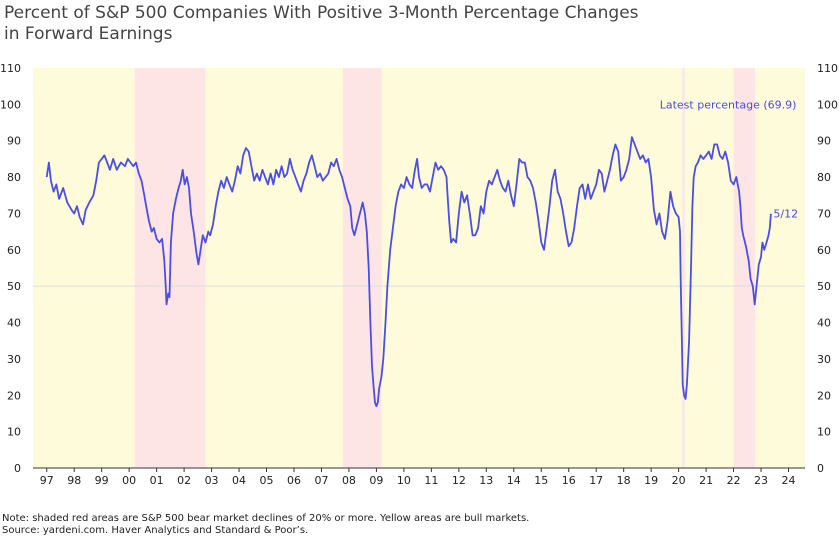  What do you see at coordinates (486, 480) in the screenshot?
I see `x-tick-label: 13` at bounding box center [486, 480].